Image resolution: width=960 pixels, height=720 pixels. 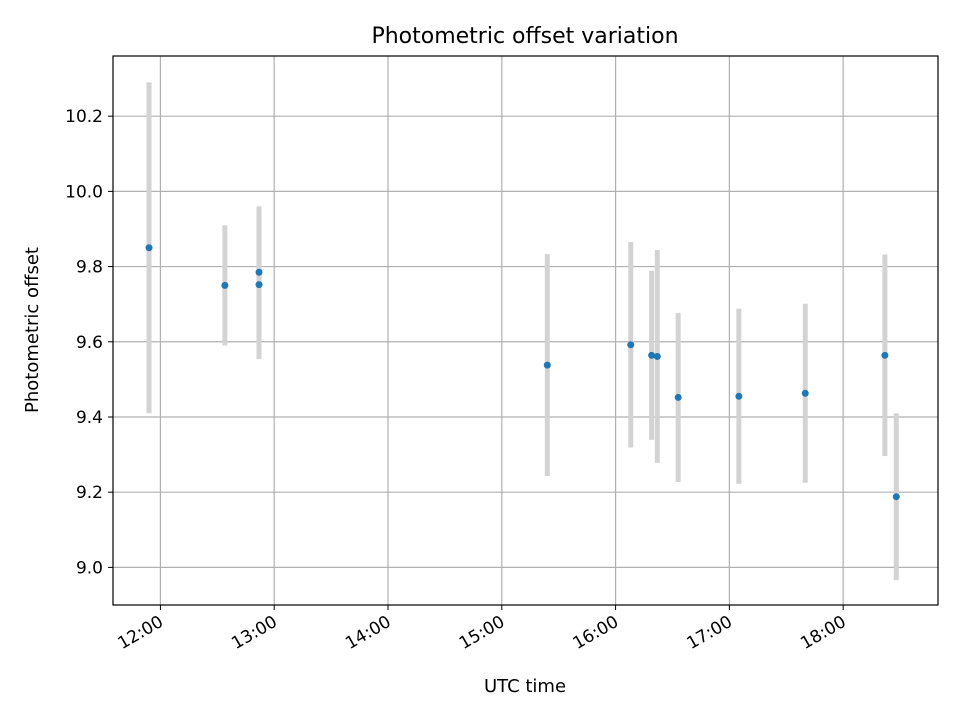 I want to click on x-tick-label: 13:00, so click(x=254, y=633).